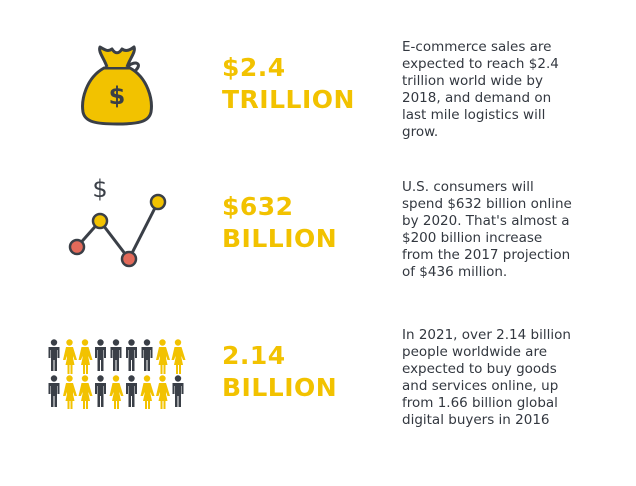 The width and height of the screenshot is (636, 486). Describe the element at coordinates (117, 96) in the screenshot. I see `bag-dollar-glyph: $` at that location.